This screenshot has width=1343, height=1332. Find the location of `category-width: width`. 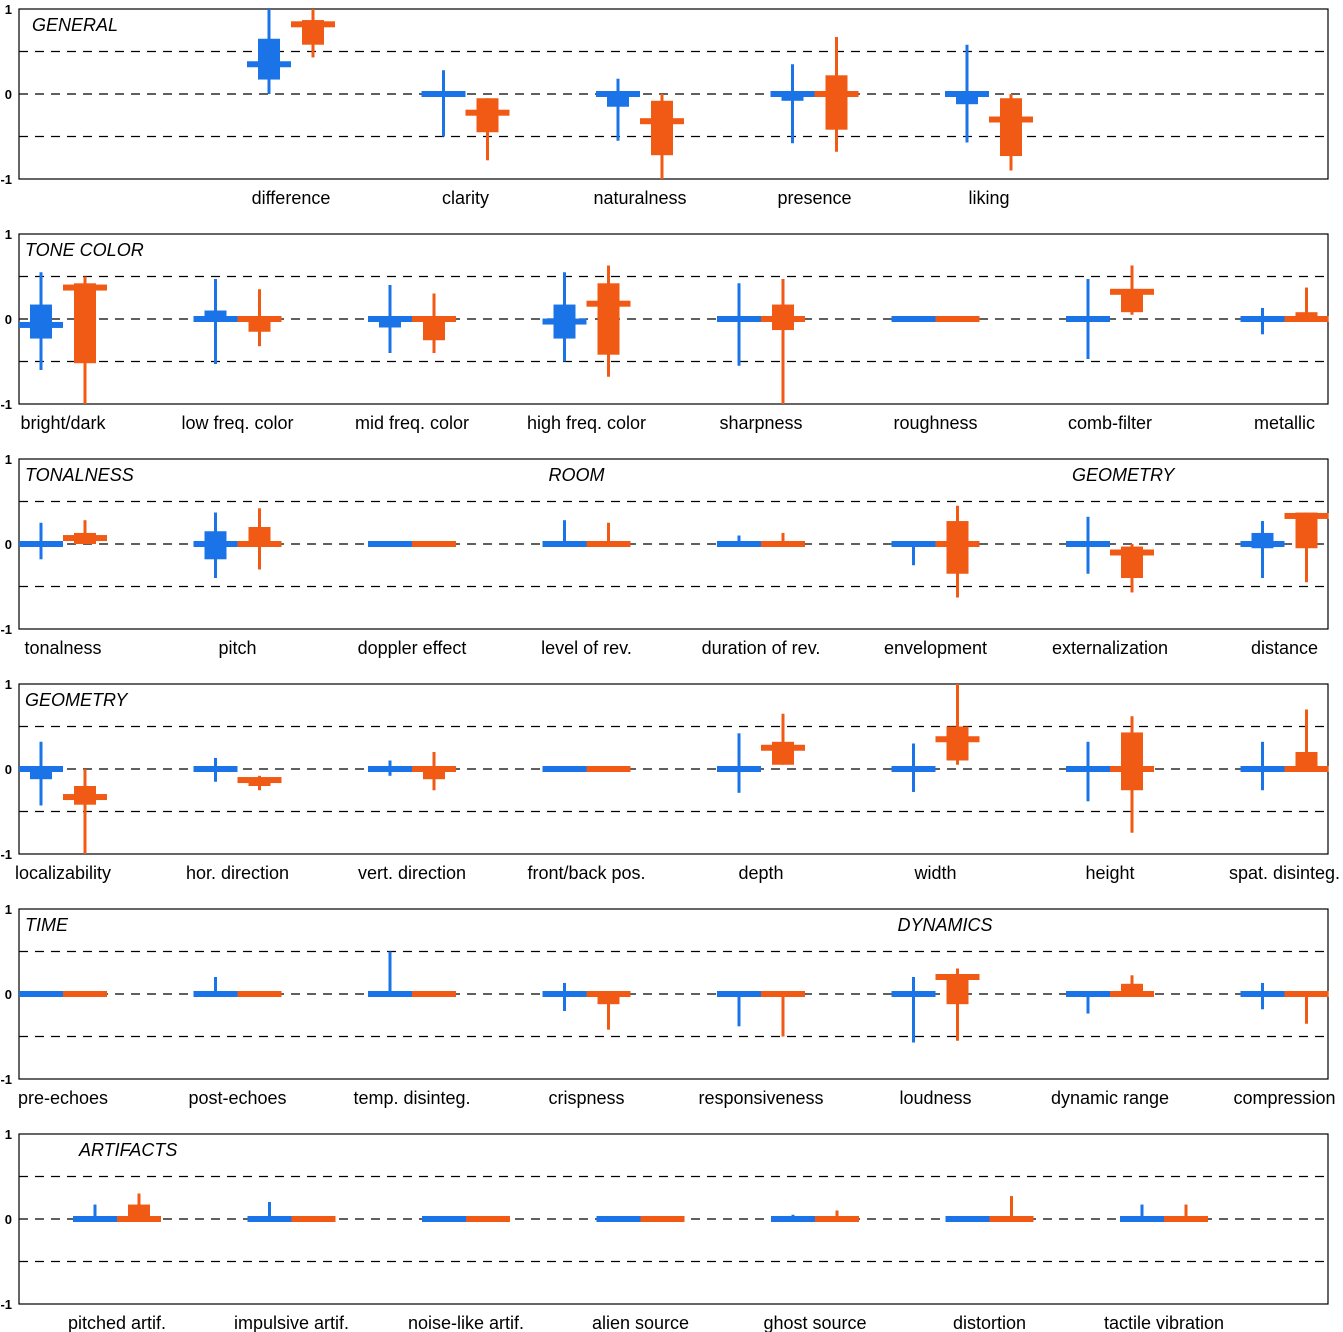

category-width: width is located at coordinates (935, 783).